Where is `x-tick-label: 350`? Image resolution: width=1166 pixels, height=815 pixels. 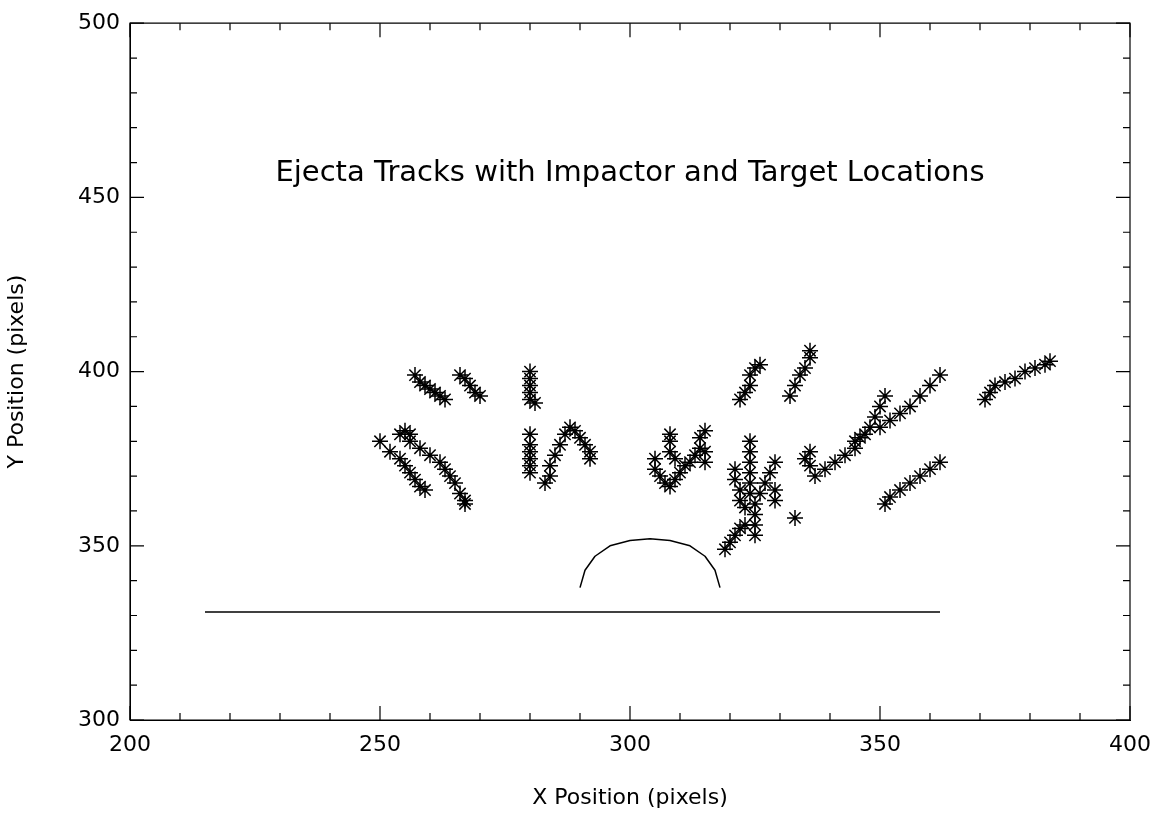 x-tick-label: 350 is located at coordinates (880, 743).